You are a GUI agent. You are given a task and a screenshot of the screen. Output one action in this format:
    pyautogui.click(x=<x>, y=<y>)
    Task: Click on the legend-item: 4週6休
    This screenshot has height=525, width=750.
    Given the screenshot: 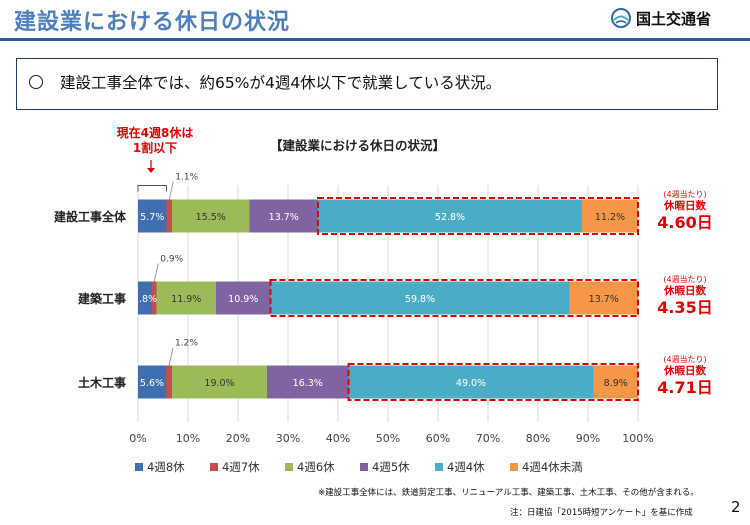 What is the action you would take?
    pyautogui.click(x=310, y=467)
    